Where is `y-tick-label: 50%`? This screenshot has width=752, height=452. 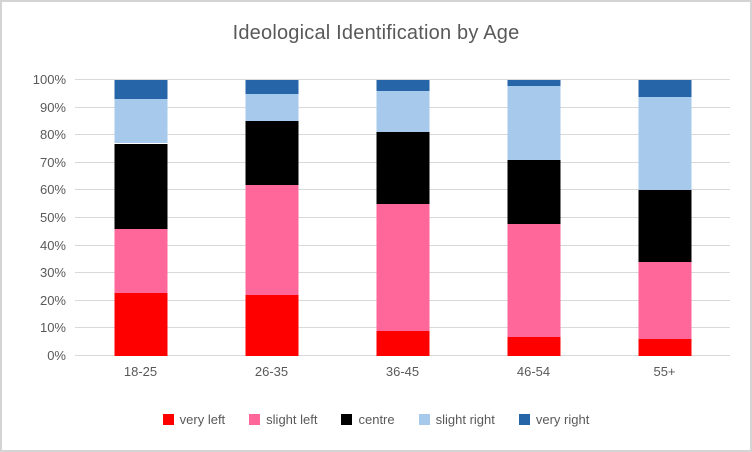
y-tick-label: 50% is located at coordinates (52, 217).